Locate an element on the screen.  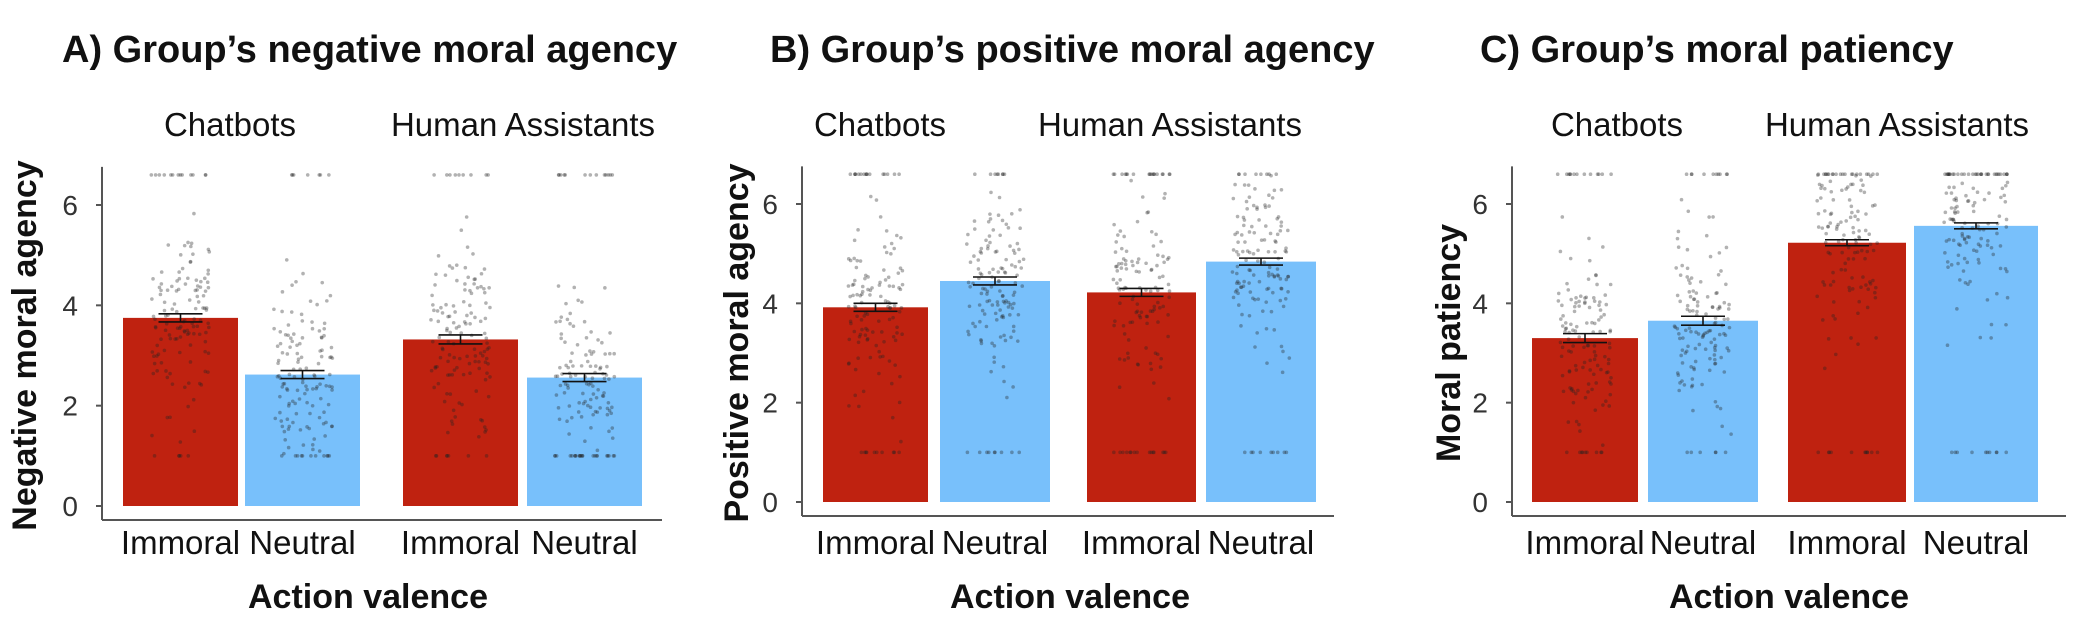
bar-neutral is located at coordinates (995, 391).